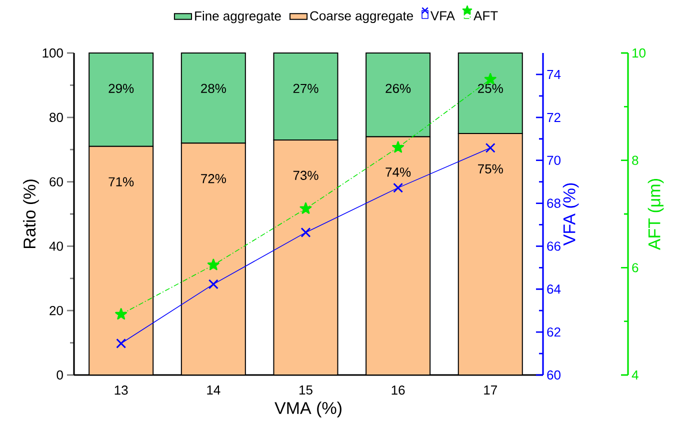  What do you see at coordinates (490, 390) in the screenshot?
I see `x-tick-label: 17` at bounding box center [490, 390].